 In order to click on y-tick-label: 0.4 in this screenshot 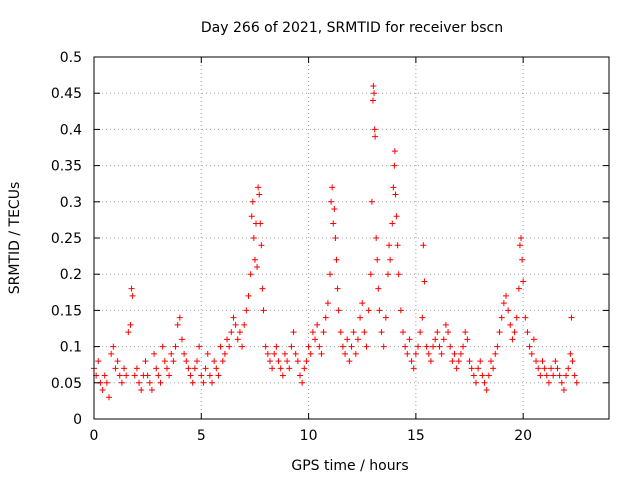, I will do `click(71, 130)`.